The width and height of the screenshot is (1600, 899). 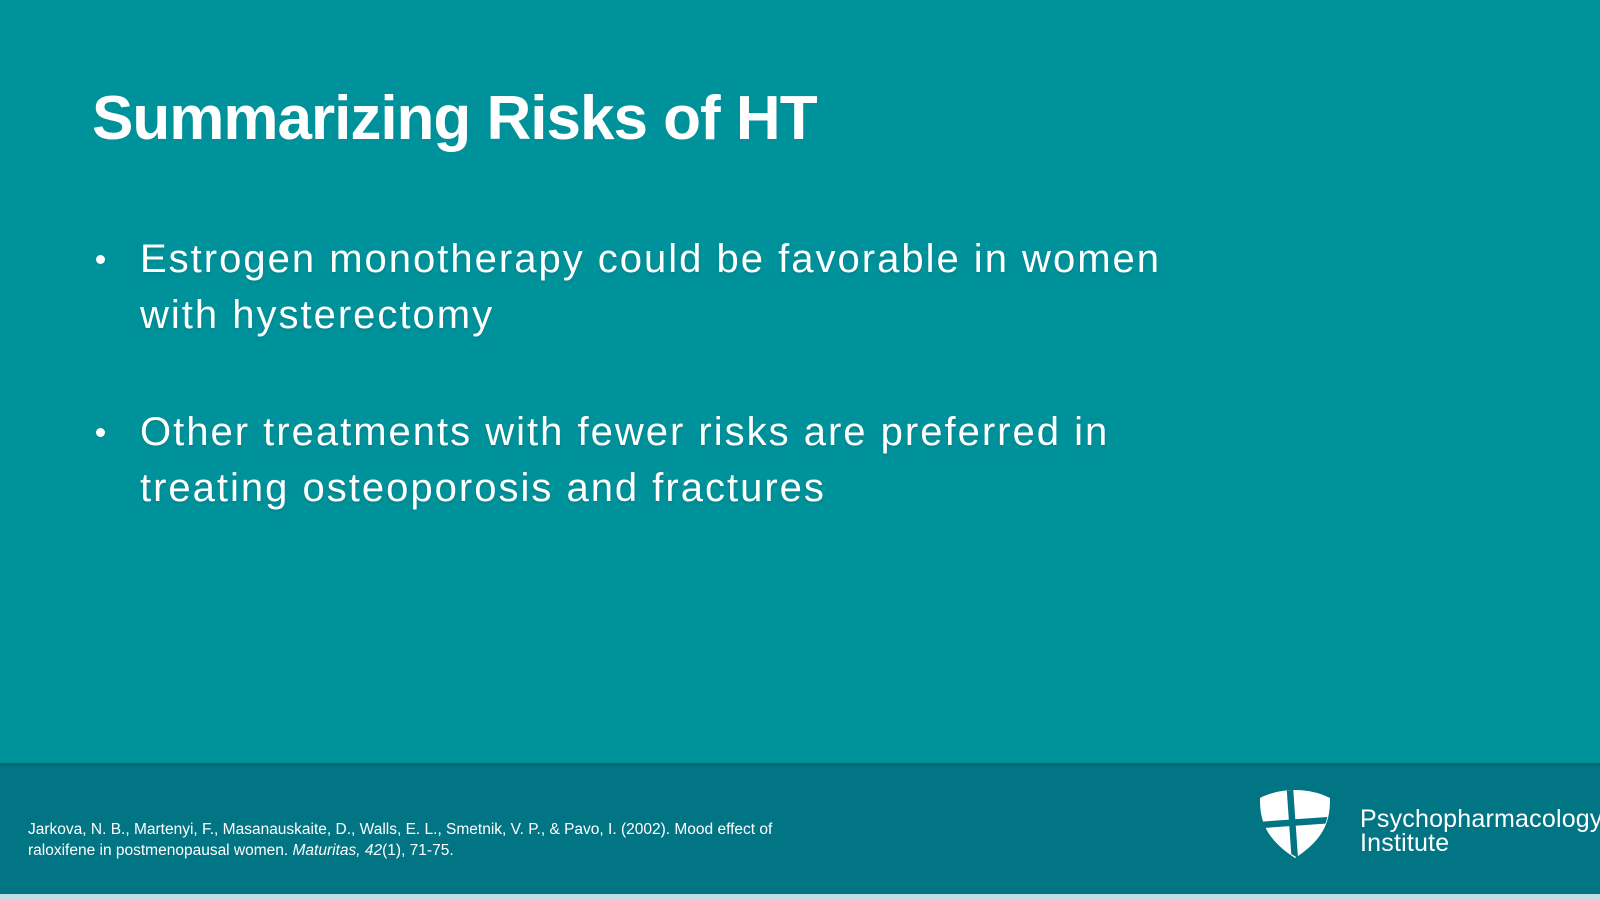 What do you see at coordinates (800, 896) in the screenshot?
I see `bottom-edge-strip` at bounding box center [800, 896].